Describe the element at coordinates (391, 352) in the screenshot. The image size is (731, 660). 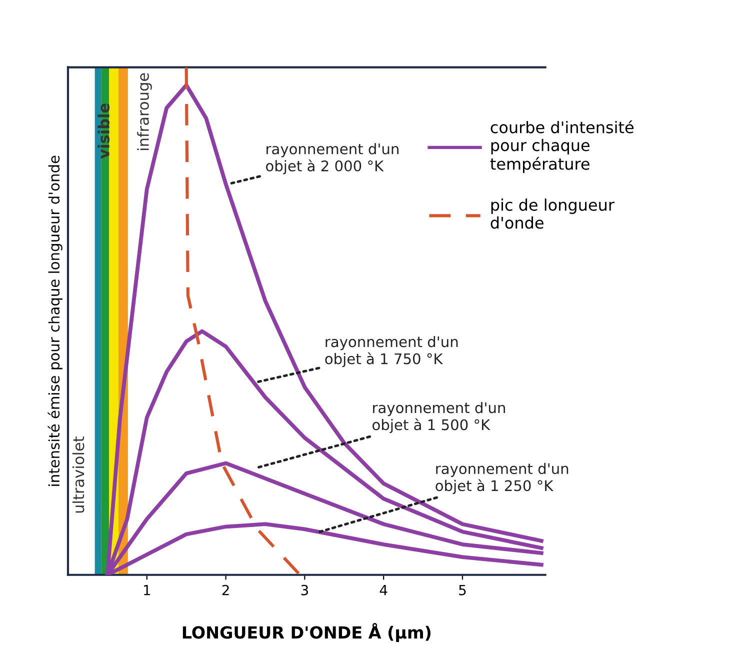
I see `annotation: rayonnement d'un objet à 1 750 °K` at that location.